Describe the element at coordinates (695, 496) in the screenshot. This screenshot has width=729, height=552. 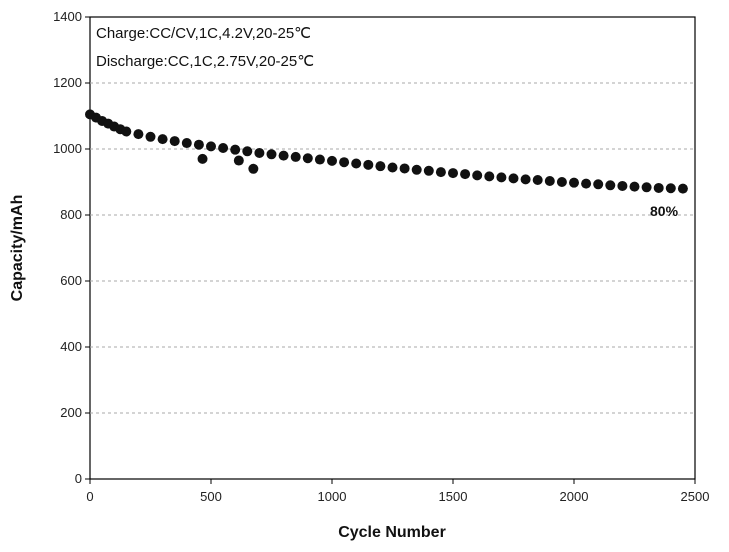
I see `x-tick-label: 2500` at that location.